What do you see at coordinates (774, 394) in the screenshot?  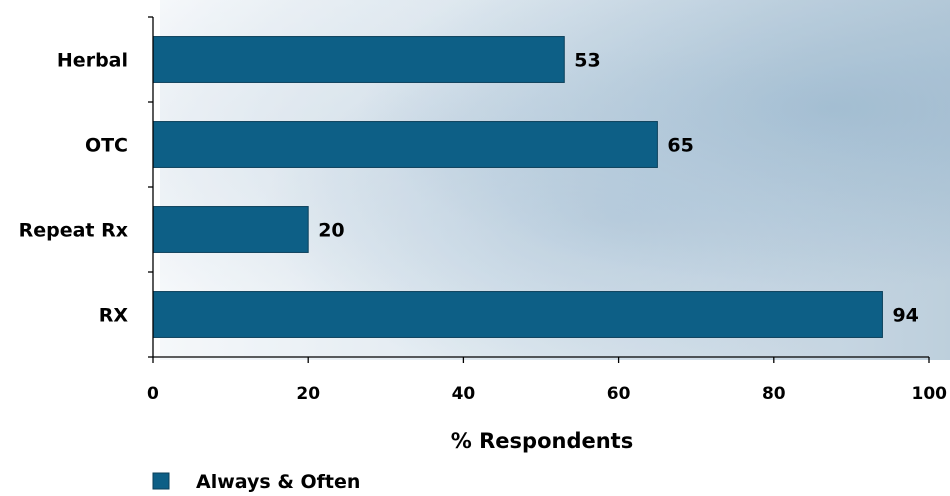 I see `x-tick-label: 80` at bounding box center [774, 394].